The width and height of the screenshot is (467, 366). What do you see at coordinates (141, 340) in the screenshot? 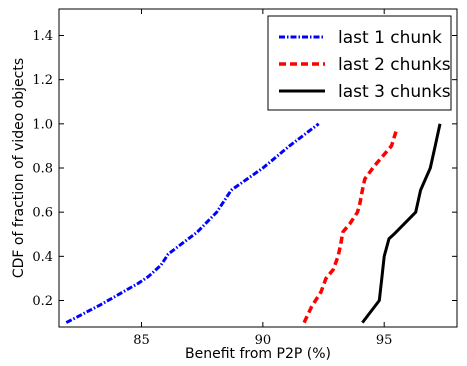
I see `x-tick-label: 85` at bounding box center [141, 340].